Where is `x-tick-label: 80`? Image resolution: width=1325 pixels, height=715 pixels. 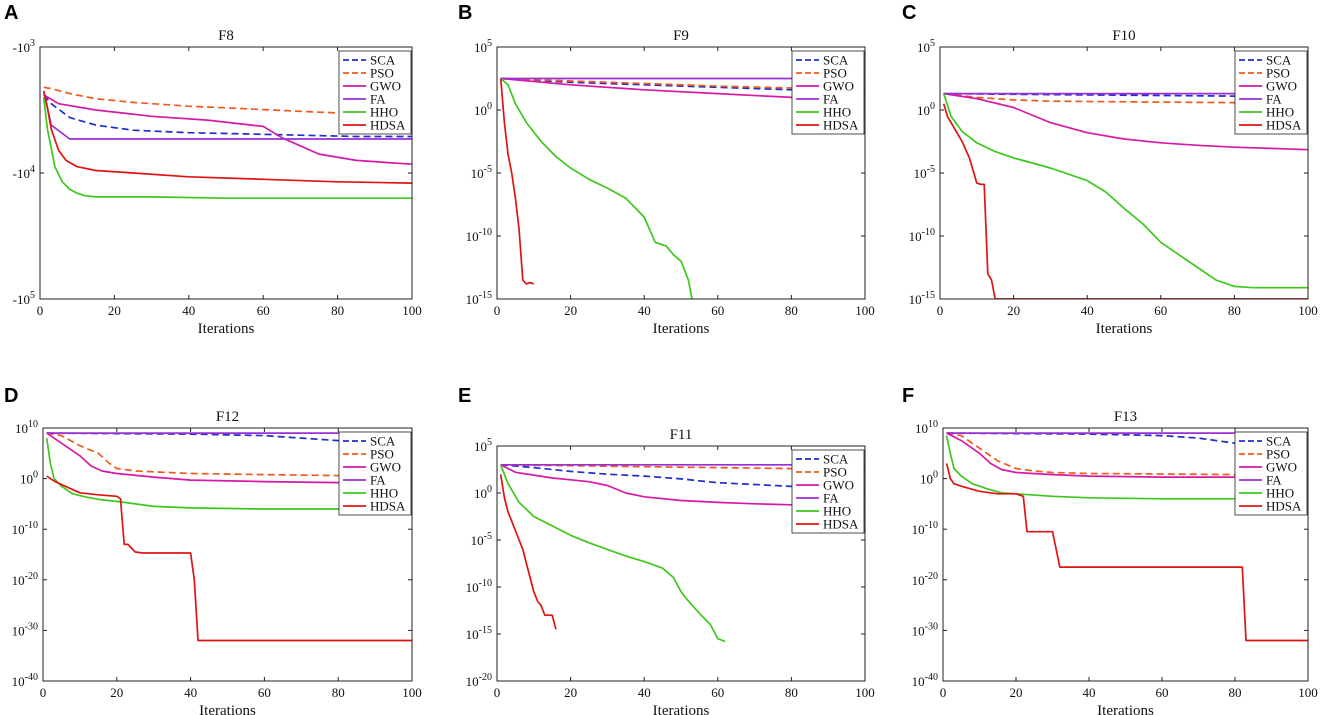 x-tick-label: 80 is located at coordinates (337, 310).